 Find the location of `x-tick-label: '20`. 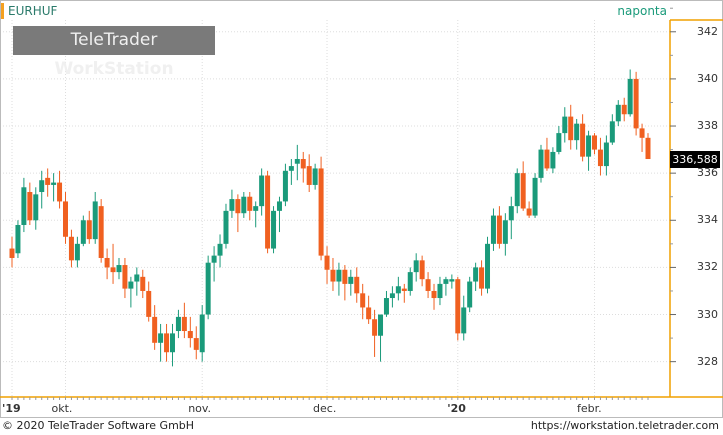

x-tick-label: '20 is located at coordinates (456, 408).